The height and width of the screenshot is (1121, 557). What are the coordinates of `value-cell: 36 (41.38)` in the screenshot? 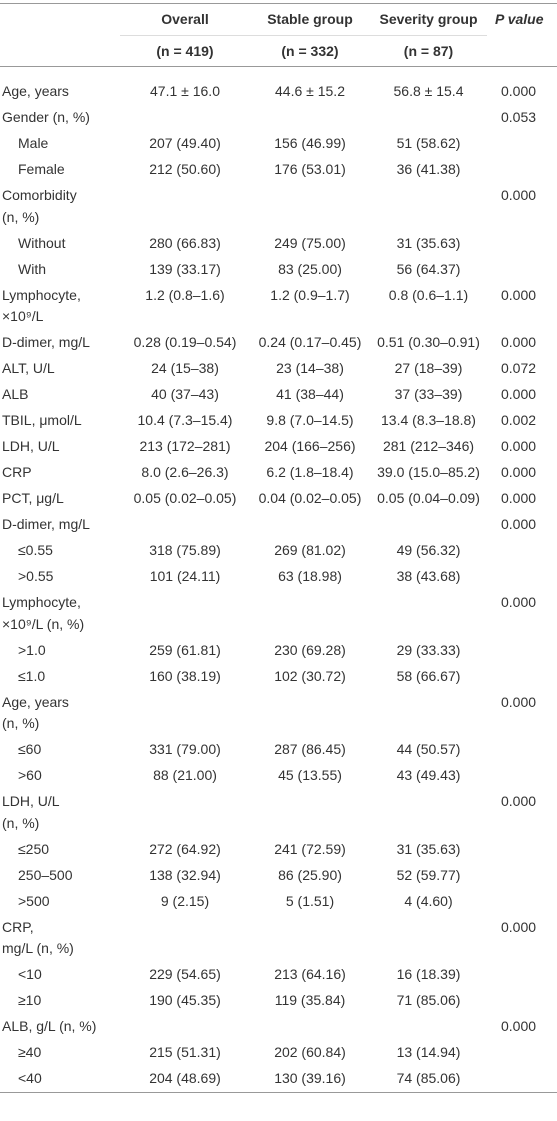 It's located at (428, 169).